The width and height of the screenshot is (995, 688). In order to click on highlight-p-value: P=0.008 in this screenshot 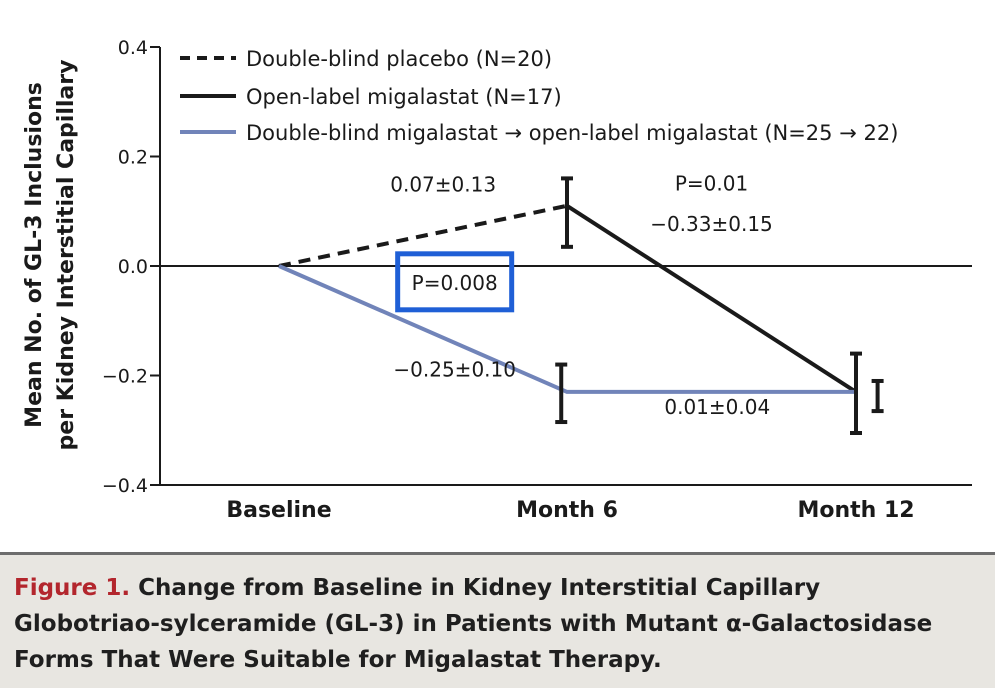, I will do `click(455, 283)`.